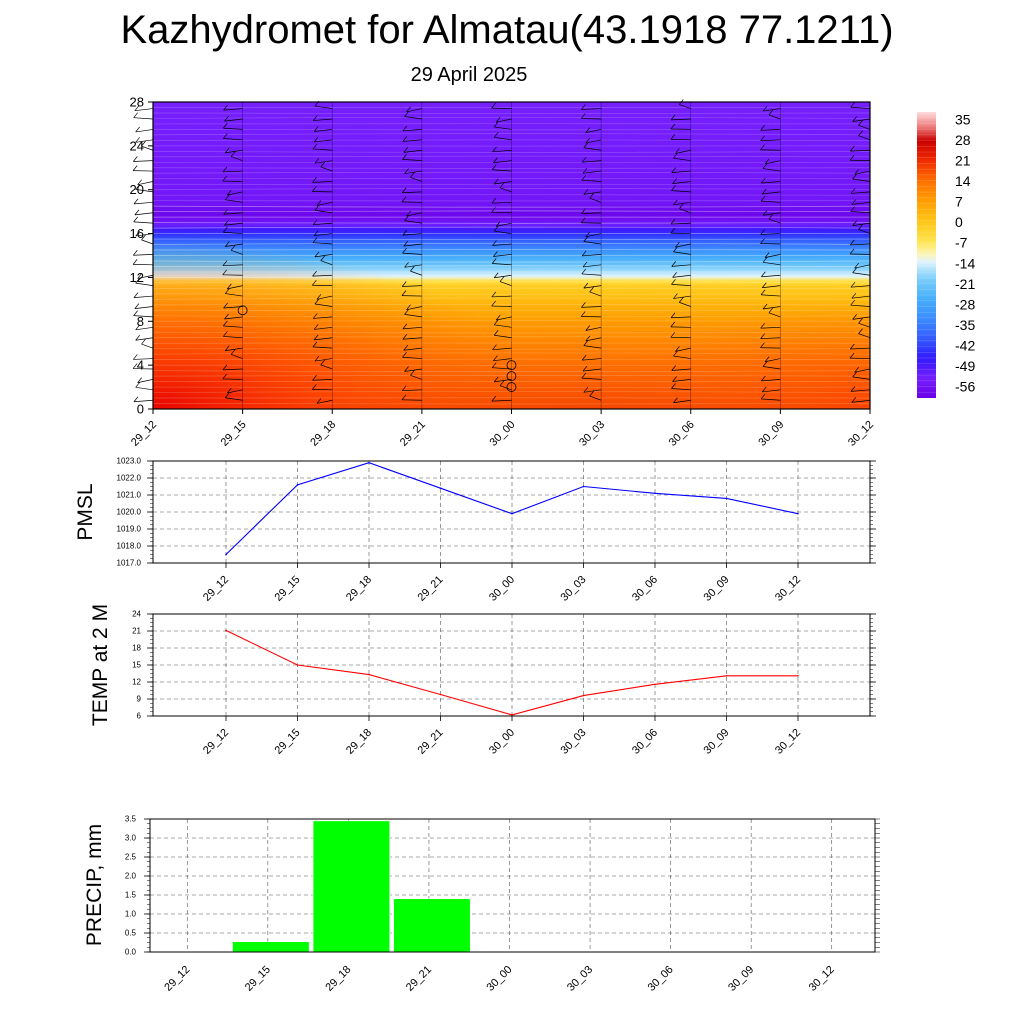  I want to click on precip-y-axis-label: PRECIP, mm, so click(94, 885).